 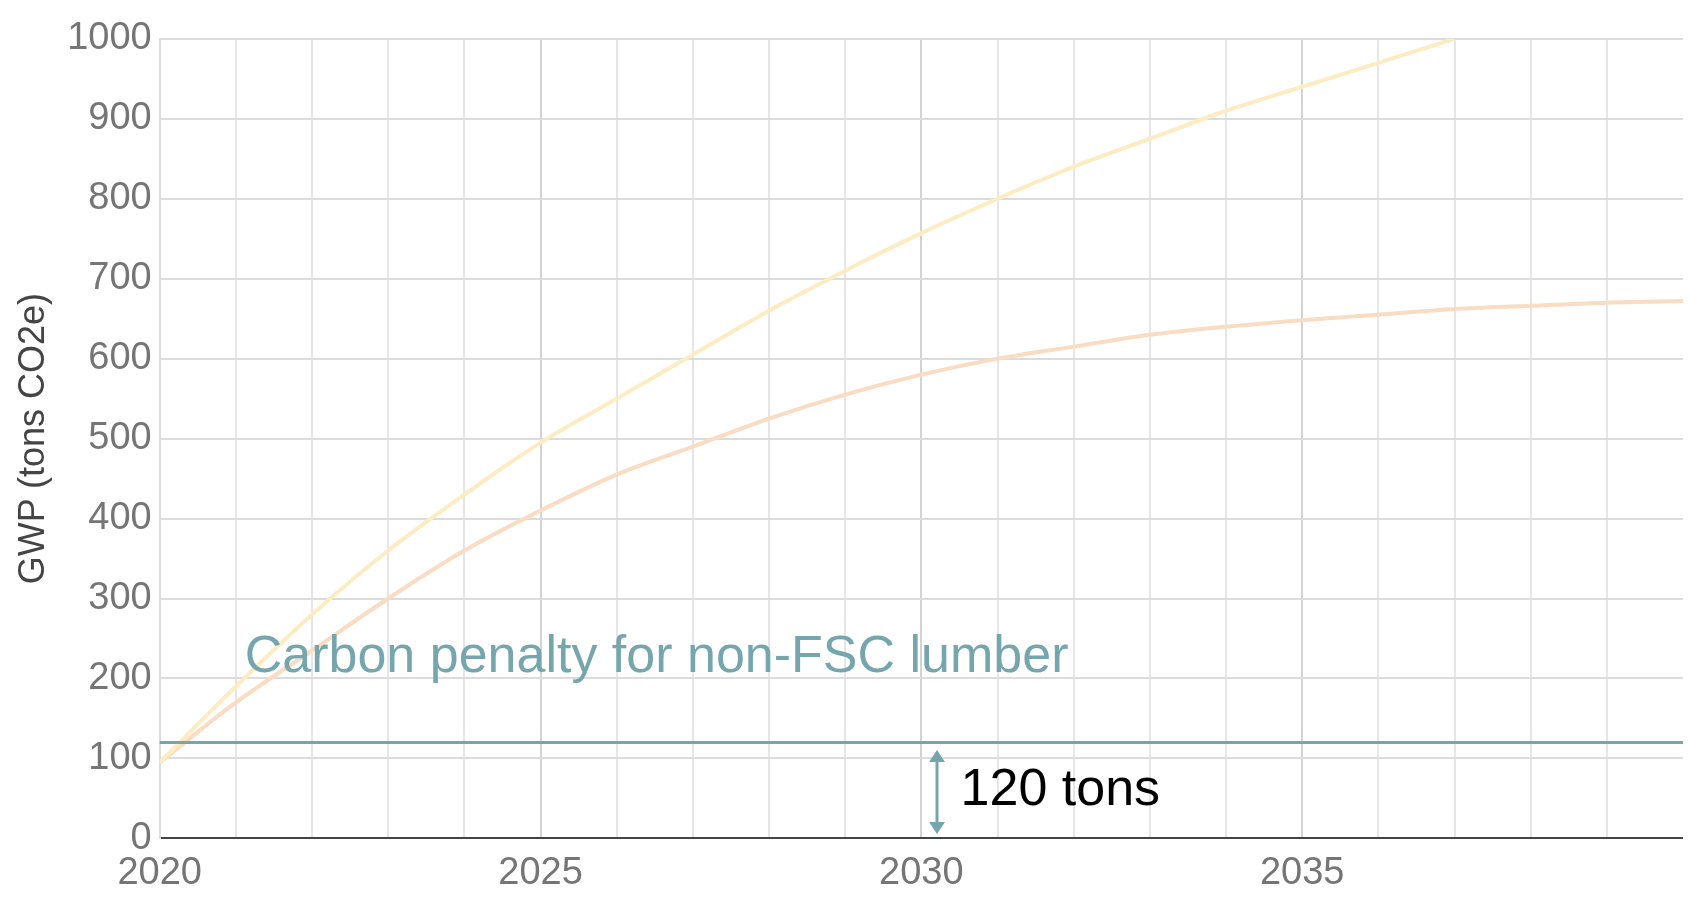 What do you see at coordinates (120, 196) in the screenshot?
I see `y-tick-label: 800` at bounding box center [120, 196].